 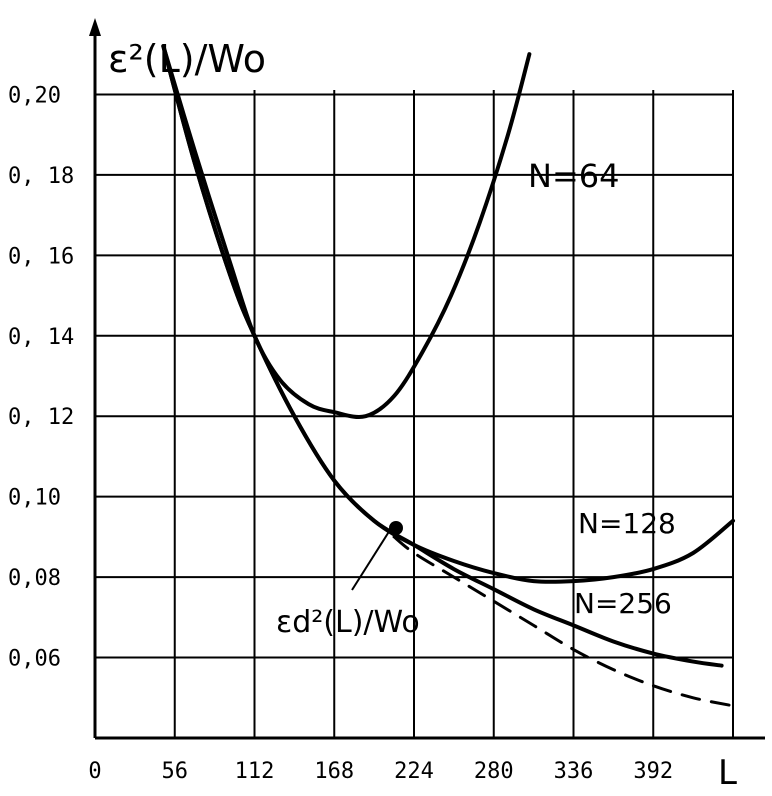 I want to click on x-tick-label: 336, so click(x=574, y=771).